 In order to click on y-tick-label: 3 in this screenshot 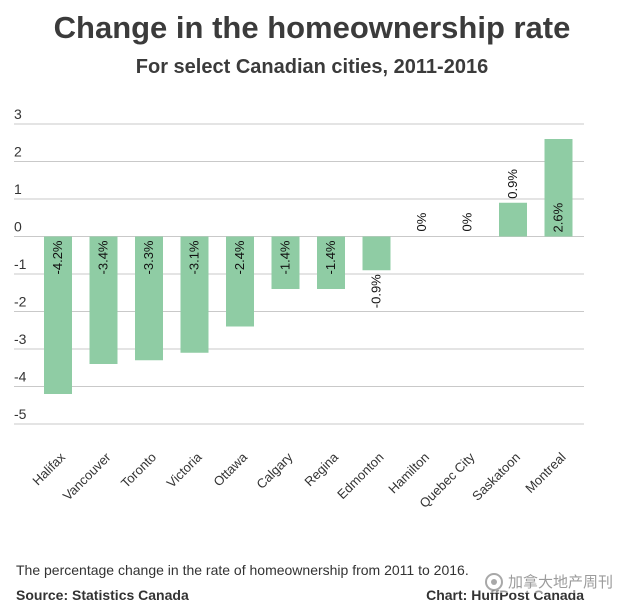, I will do `click(18, 114)`.